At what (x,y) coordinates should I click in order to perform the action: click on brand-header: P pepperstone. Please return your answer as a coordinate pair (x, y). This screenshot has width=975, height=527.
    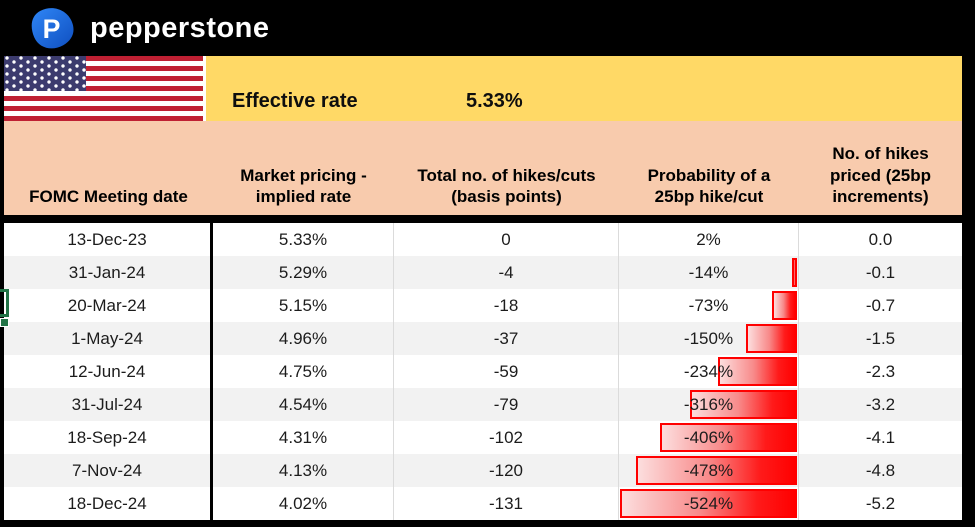
    Looking at the image, I should click on (487, 28).